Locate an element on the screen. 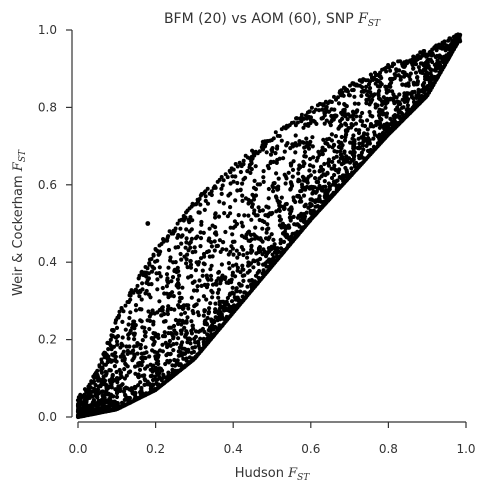  y-tick-label: 0.0 is located at coordinates (47, 417).